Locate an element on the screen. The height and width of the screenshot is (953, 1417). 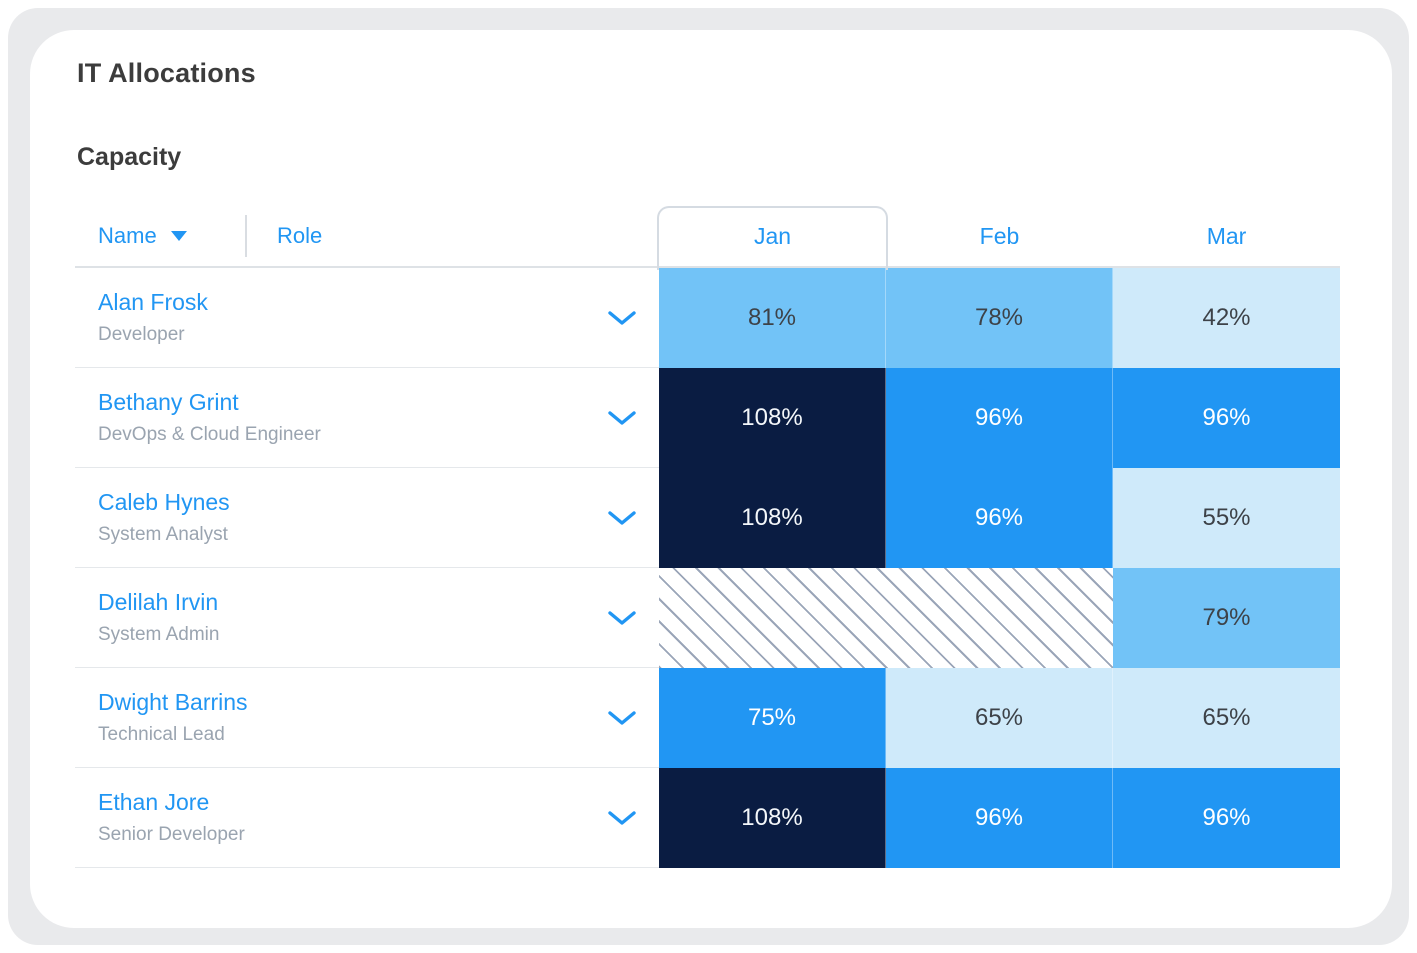
role-column-header: Role is located at coordinates (300, 235).